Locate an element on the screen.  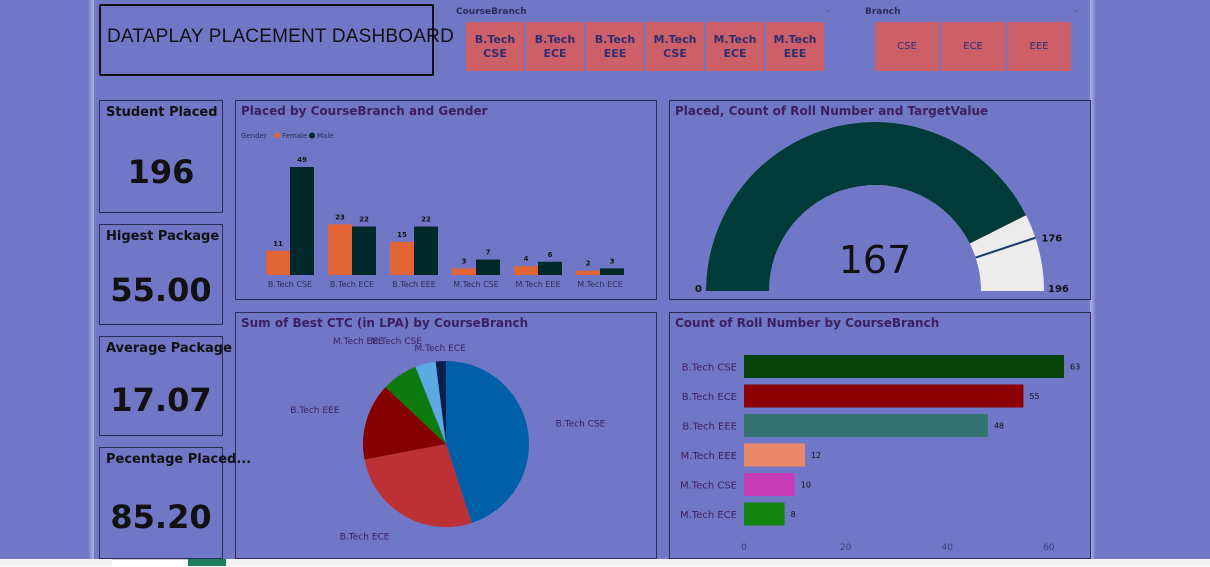
data-label: 22 is located at coordinates (364, 220).